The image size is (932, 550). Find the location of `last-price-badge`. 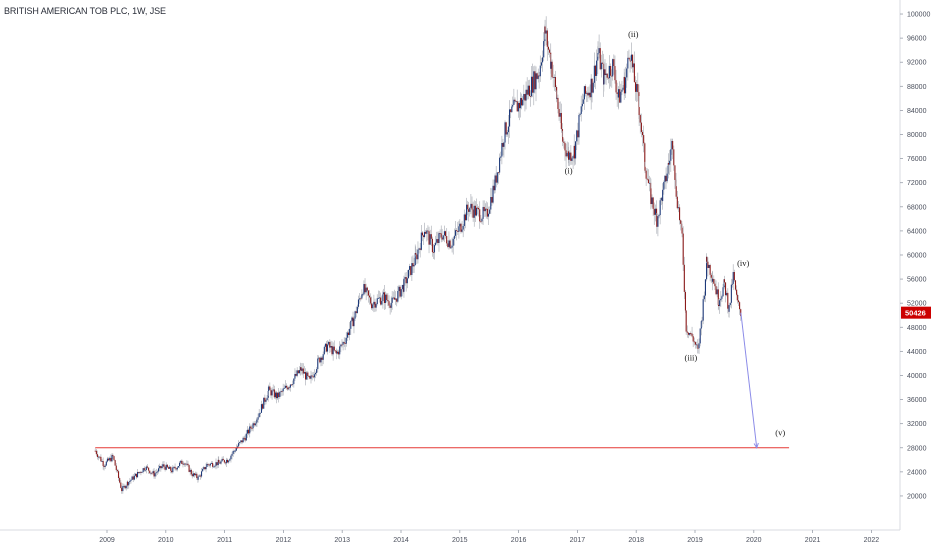

last-price-badge is located at coordinates (916, 312).